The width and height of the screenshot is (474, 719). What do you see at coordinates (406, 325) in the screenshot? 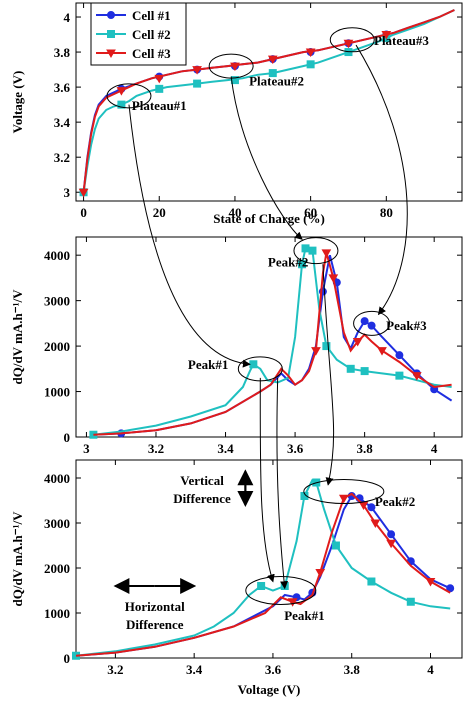
I see `annotation-label: Peak#3` at bounding box center [406, 325].